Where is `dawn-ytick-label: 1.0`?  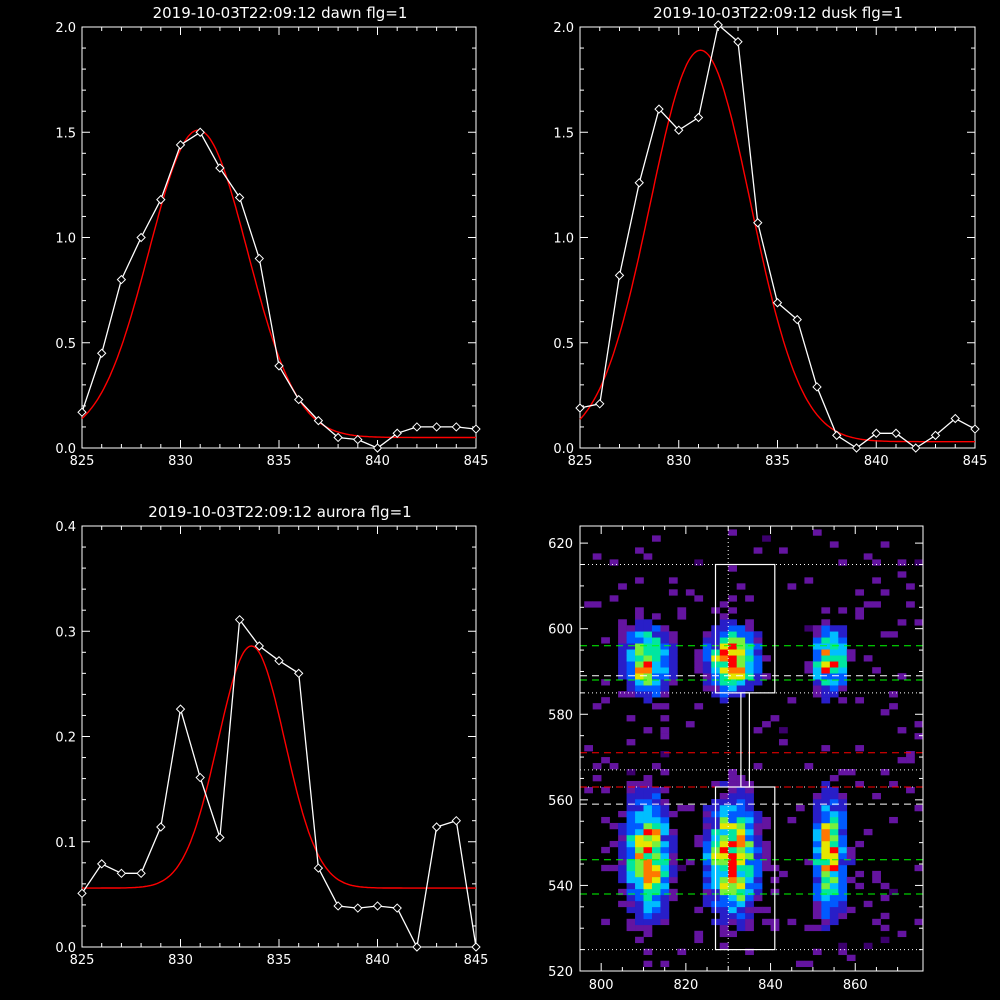
dawn-ytick-label: 1.0 is located at coordinates (65, 239).